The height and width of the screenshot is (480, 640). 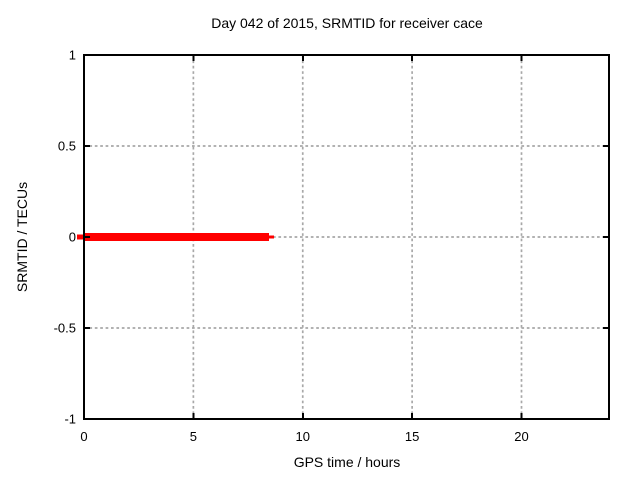 I want to click on x-tick-label: 20, so click(x=521, y=436).